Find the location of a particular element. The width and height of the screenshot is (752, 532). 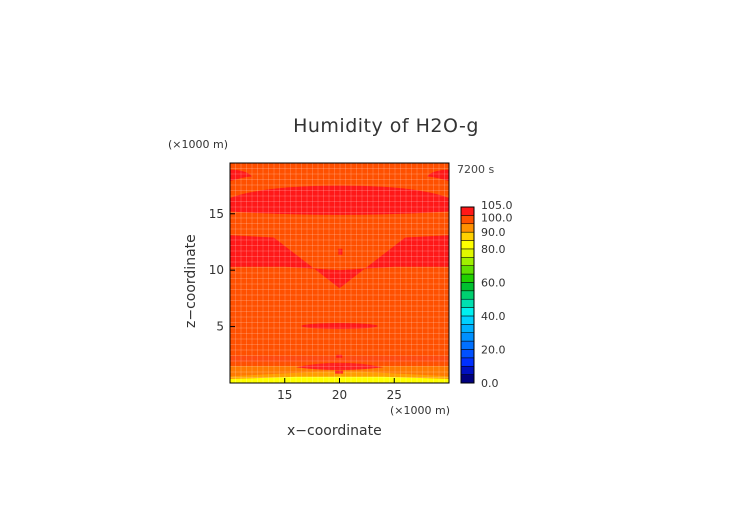

x-unit-label: (×1000 m) is located at coordinates (420, 410).